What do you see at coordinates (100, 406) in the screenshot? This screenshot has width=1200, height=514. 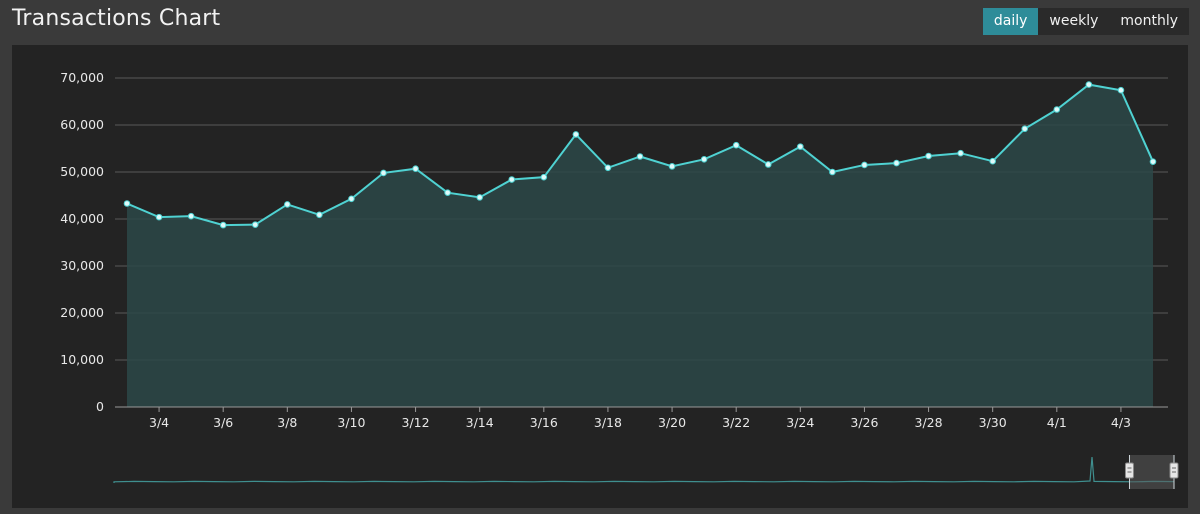 I see `y-tick-label: 0` at bounding box center [100, 406].